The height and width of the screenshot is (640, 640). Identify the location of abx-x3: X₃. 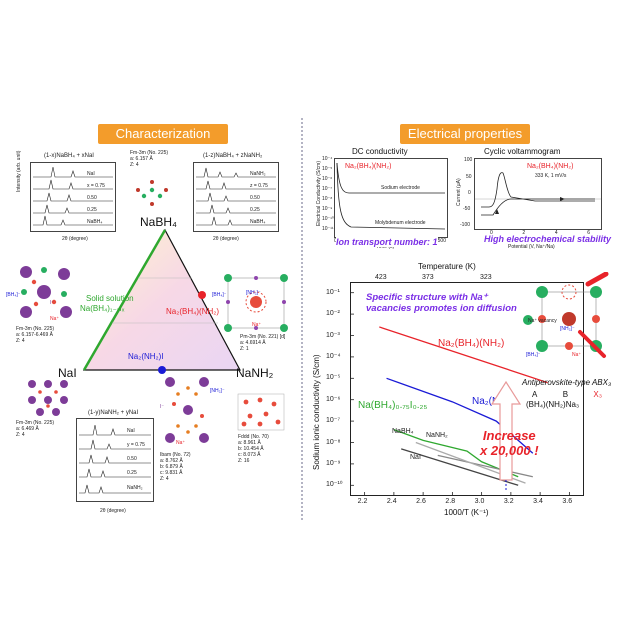
(597, 394).